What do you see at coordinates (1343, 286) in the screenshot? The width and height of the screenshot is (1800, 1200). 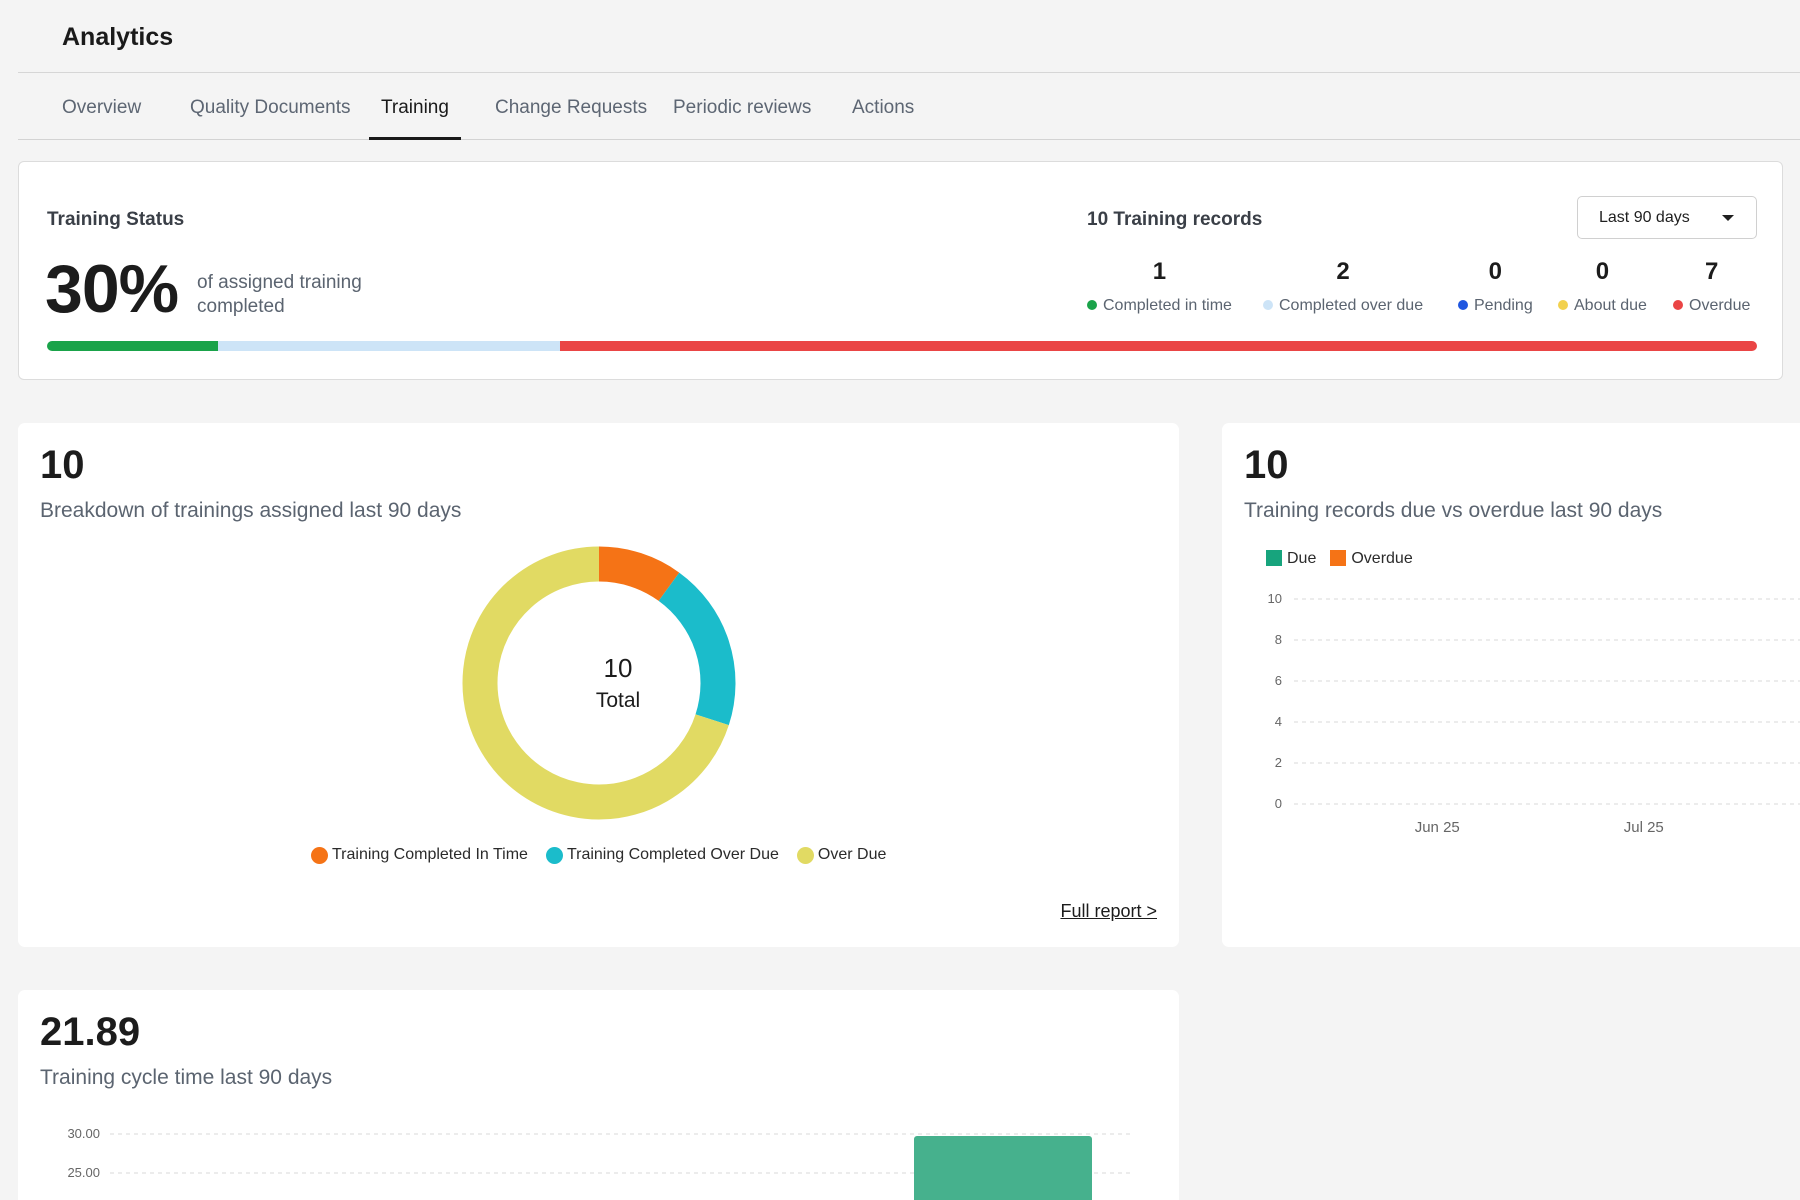 I see `stat-completed-over-due: 2 Completed over due` at bounding box center [1343, 286].